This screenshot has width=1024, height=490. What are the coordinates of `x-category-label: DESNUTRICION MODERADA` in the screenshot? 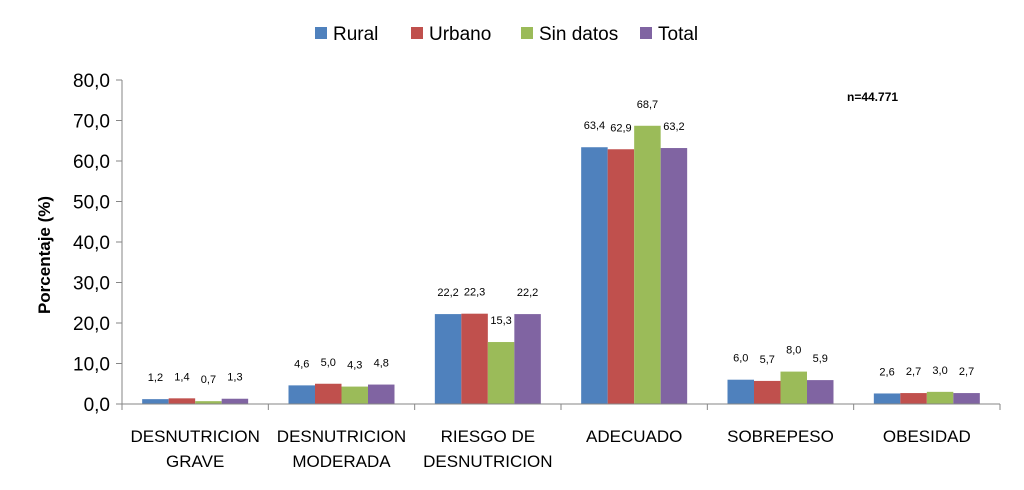 It's located at (341, 449).